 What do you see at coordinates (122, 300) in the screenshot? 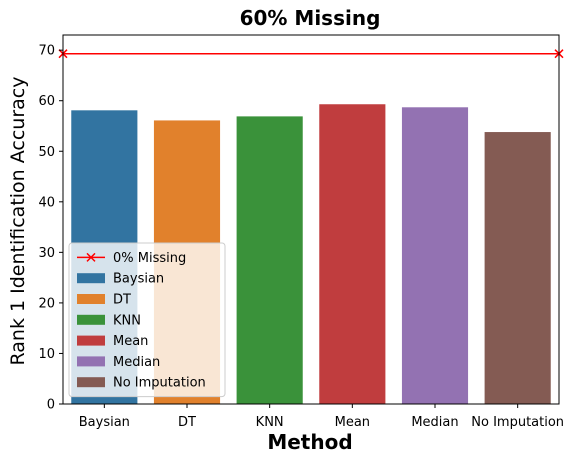
I see `legend-label-dt: DT` at bounding box center [122, 300].